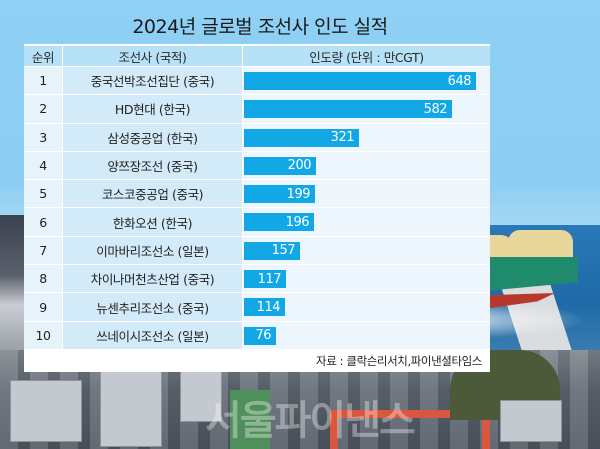 This screenshot has height=449, width=600. What do you see at coordinates (279, 194) in the screenshot?
I see `delivery-bar: 199` at bounding box center [279, 194].